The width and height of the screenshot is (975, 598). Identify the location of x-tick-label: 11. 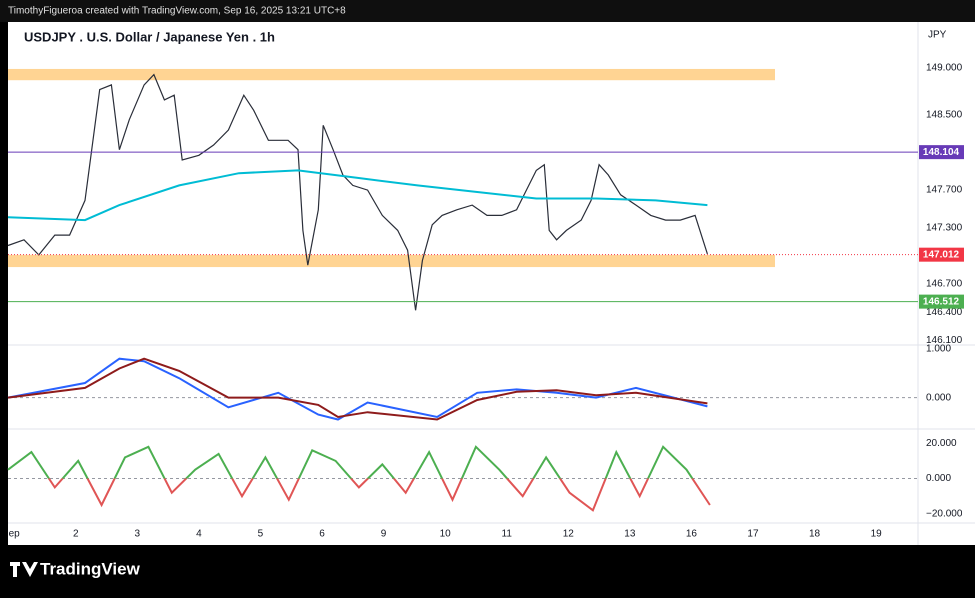
(507, 534).